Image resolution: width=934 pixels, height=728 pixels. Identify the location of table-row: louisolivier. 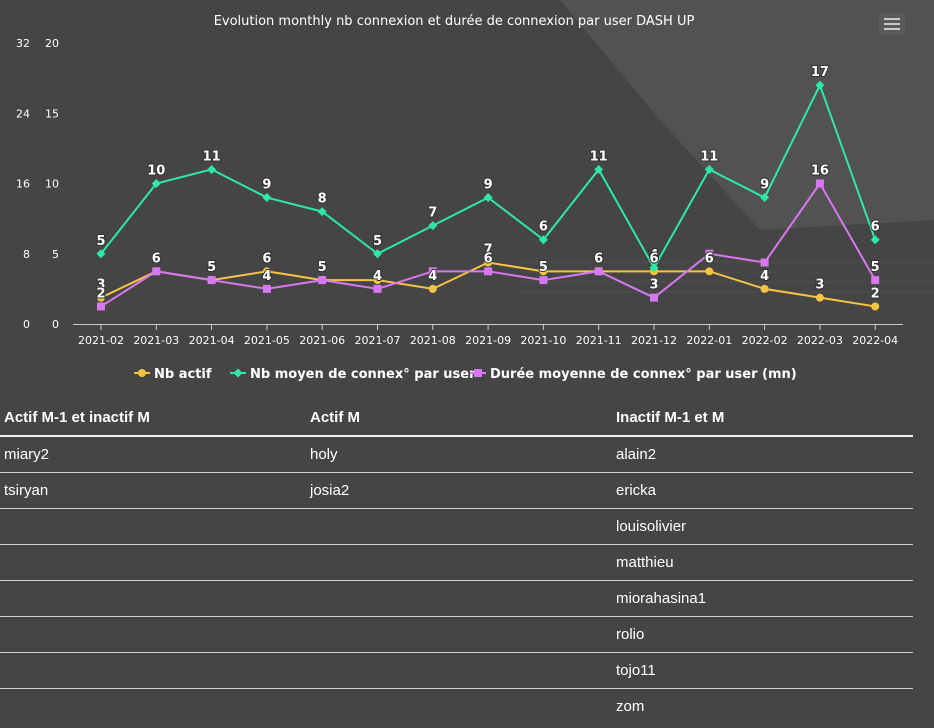
(456, 526).